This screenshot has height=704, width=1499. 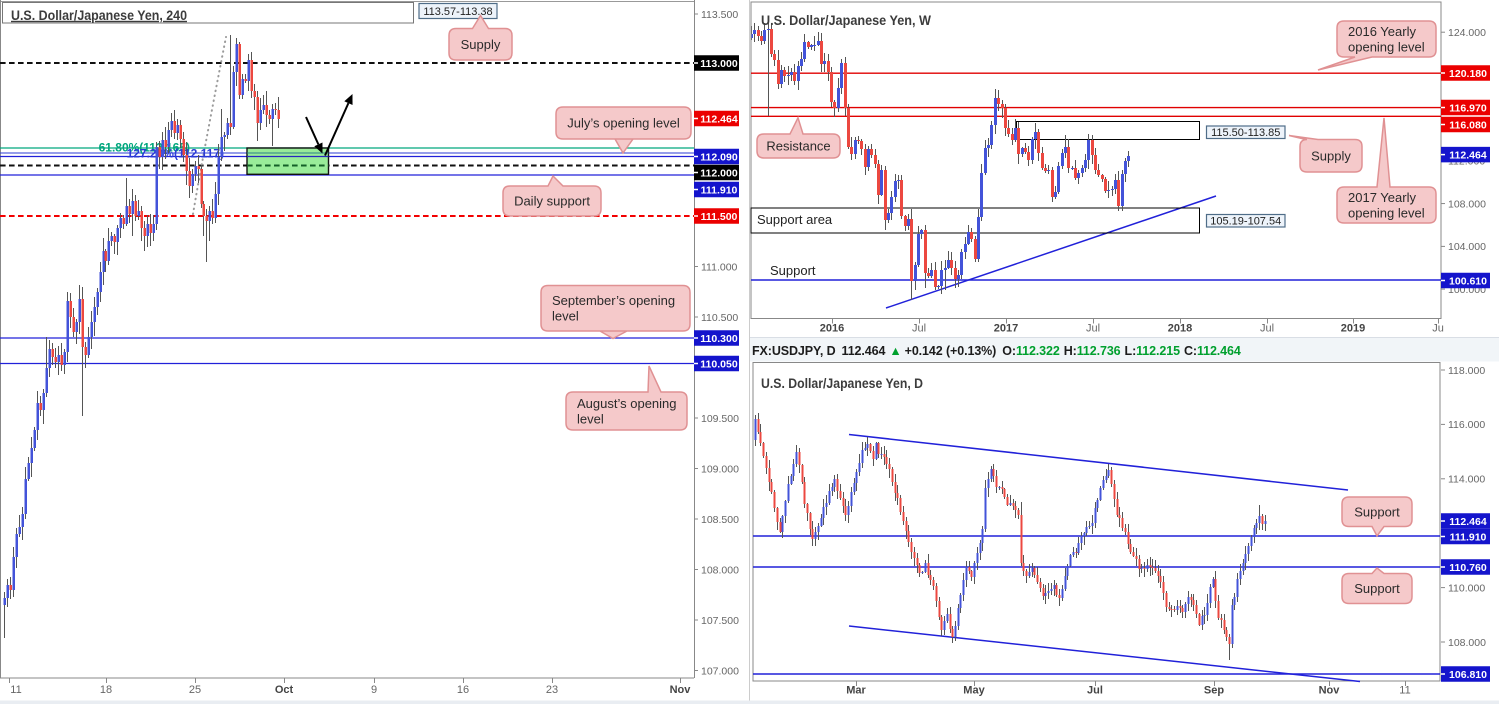 I want to click on svg-text: 118.000, so click(x=1466, y=371).